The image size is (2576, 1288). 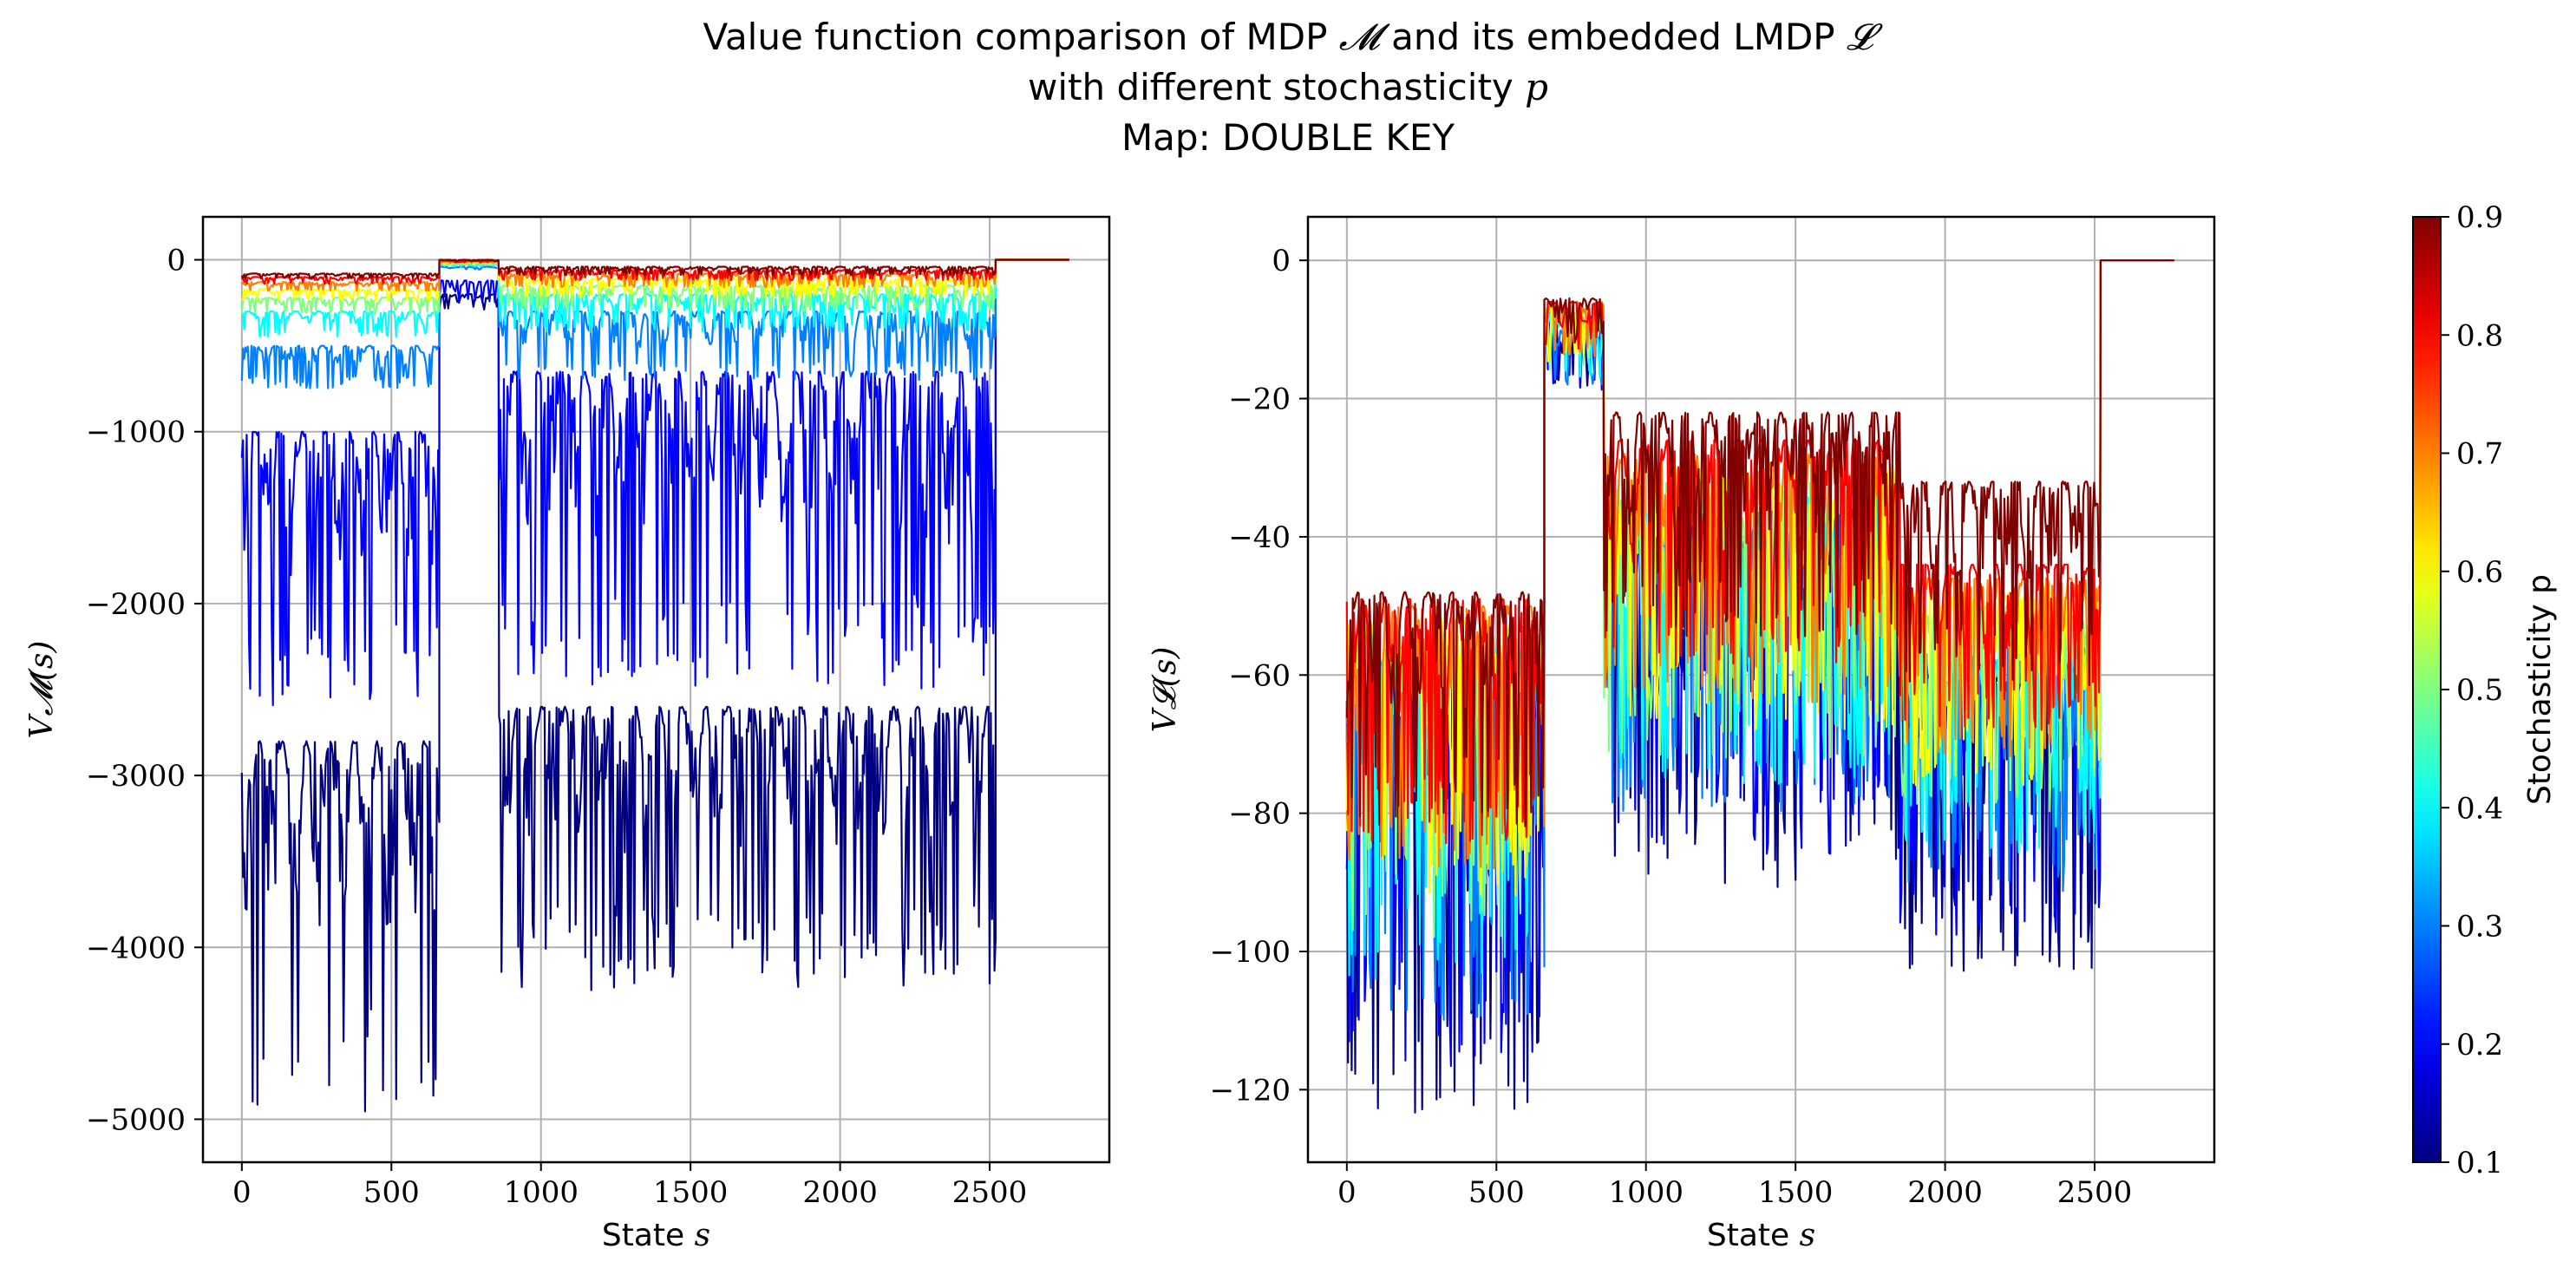 I want to click on colorbar-tick-label: 0.9, so click(x=2479, y=217).